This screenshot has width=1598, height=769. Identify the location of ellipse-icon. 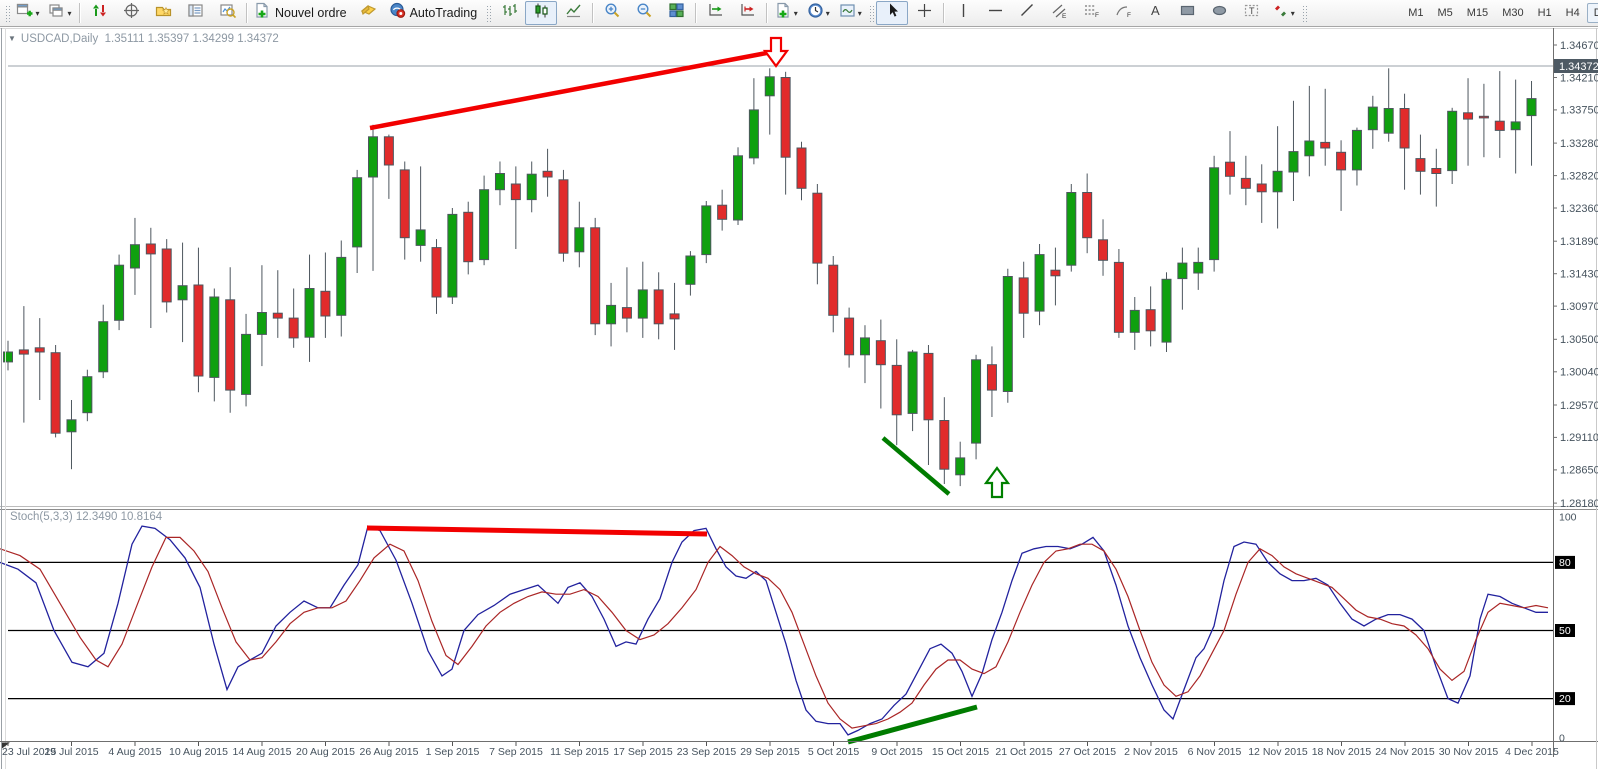
(1219, 13).